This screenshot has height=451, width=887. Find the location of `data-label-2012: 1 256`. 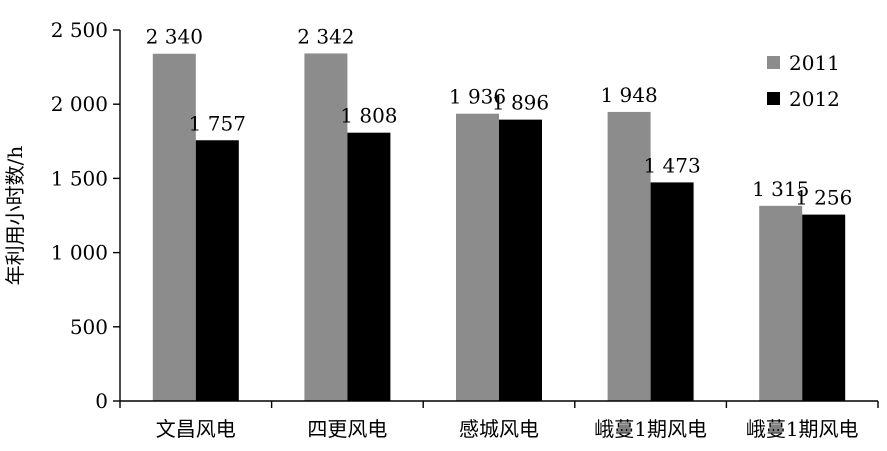

data-label-2012: 1 256 is located at coordinates (823, 198).